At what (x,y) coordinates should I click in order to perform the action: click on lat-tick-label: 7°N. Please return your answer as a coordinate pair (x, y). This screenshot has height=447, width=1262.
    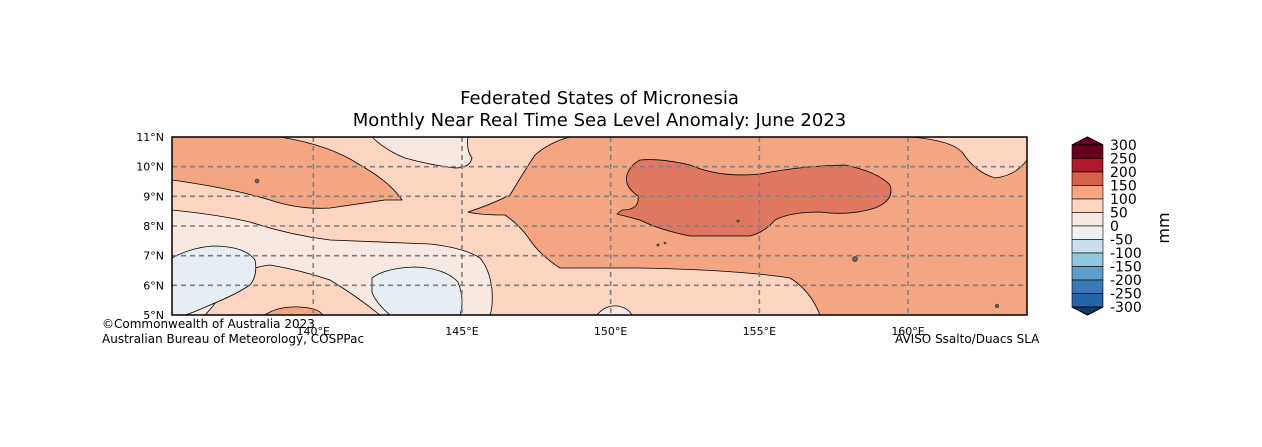
    Looking at the image, I should click on (153, 256).